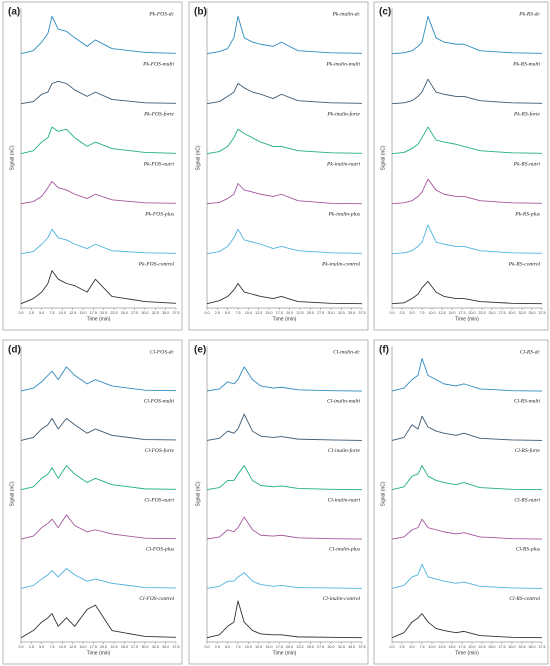 The image size is (550, 666). I want to click on series-name: Cl-FOS-dc, so click(162, 352).